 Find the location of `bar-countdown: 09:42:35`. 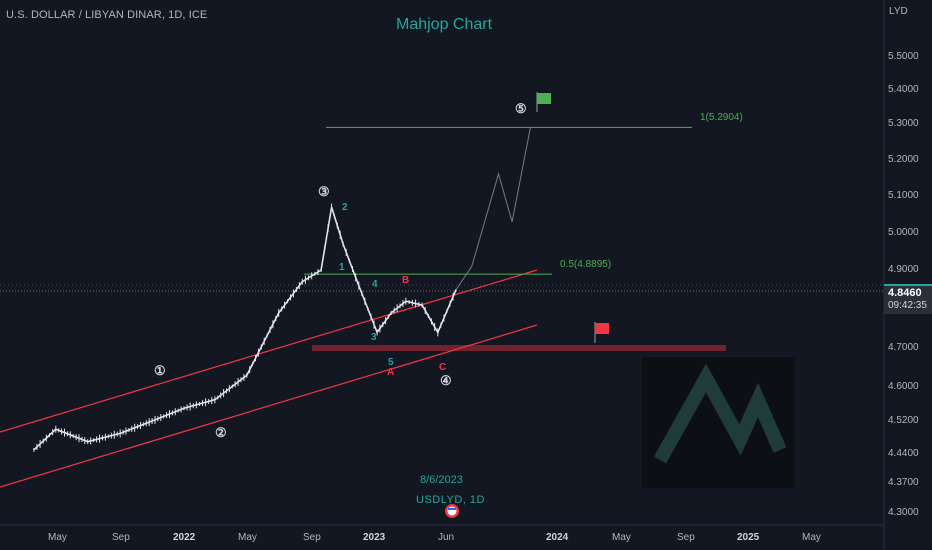

bar-countdown: 09:42:35 is located at coordinates (907, 305).